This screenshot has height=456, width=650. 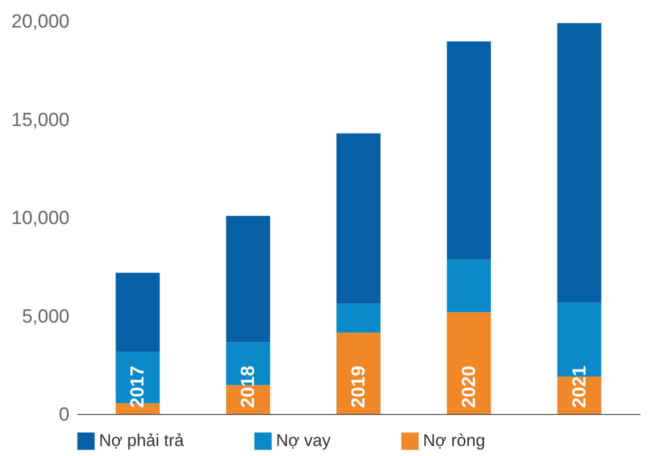 I want to click on x-tick-label: 2018, so click(x=249, y=387).